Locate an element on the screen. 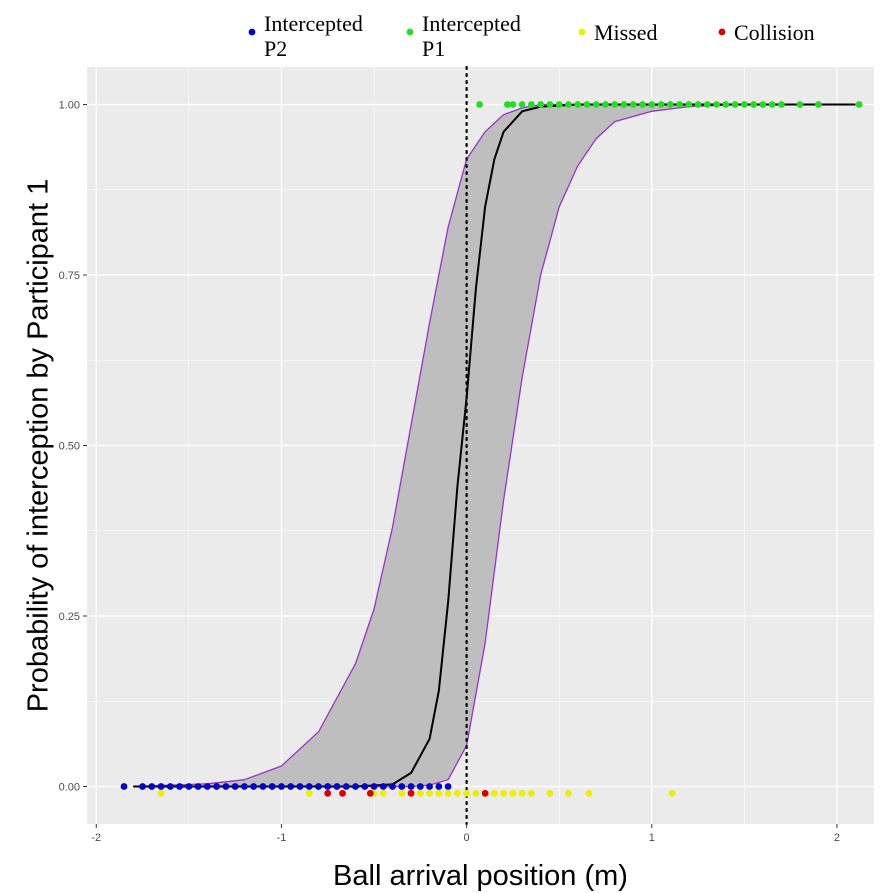  x-tick-label: 1 is located at coordinates (652, 838).